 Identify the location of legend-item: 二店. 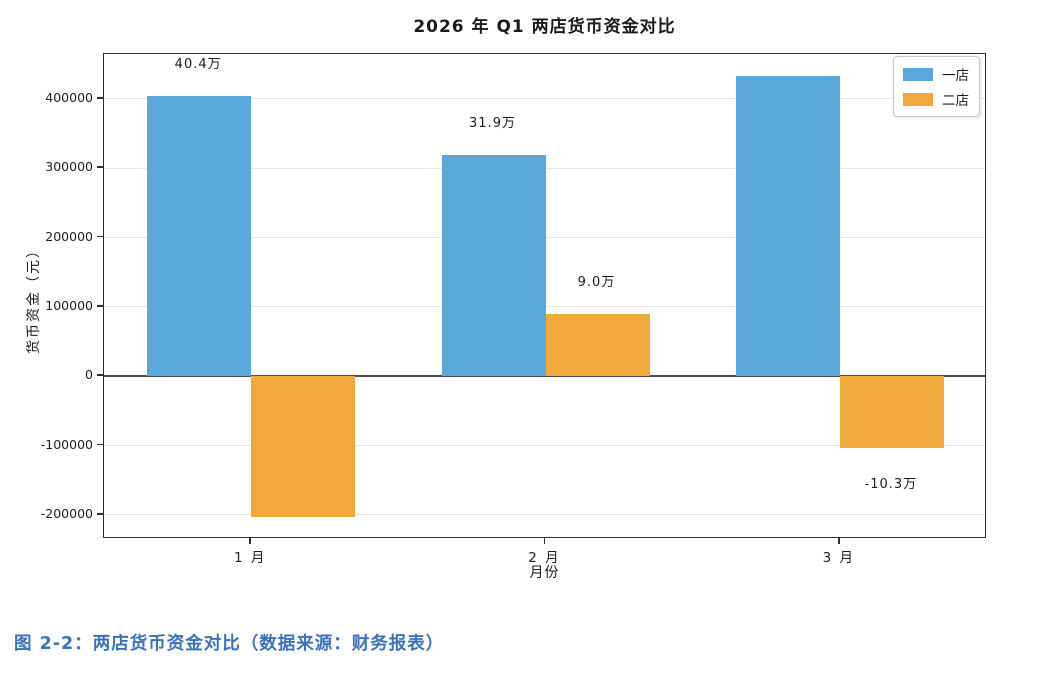
(936, 99).